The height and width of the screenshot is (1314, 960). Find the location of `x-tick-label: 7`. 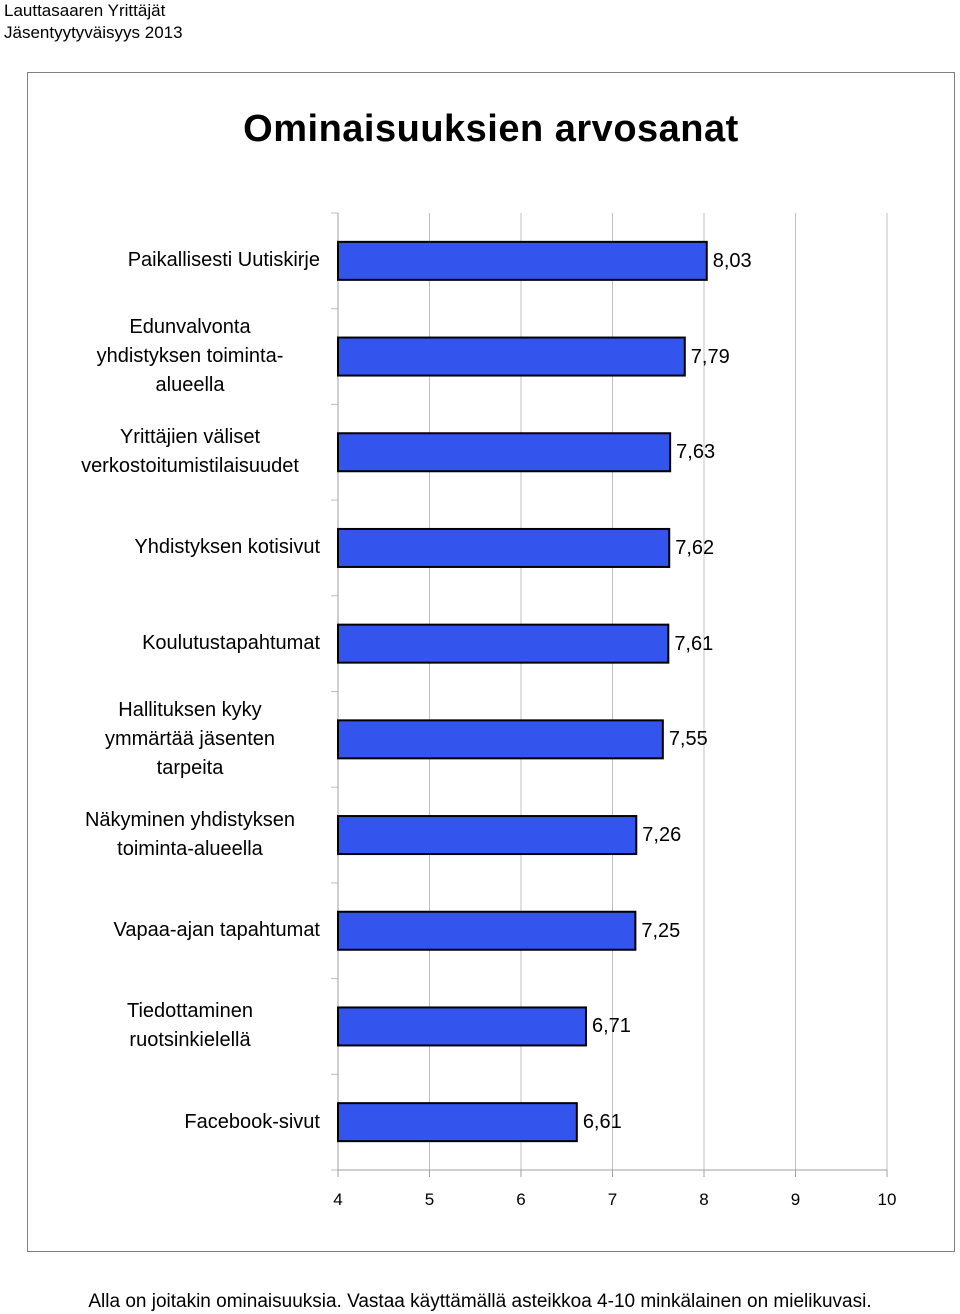

x-tick-label: 7 is located at coordinates (612, 1199).